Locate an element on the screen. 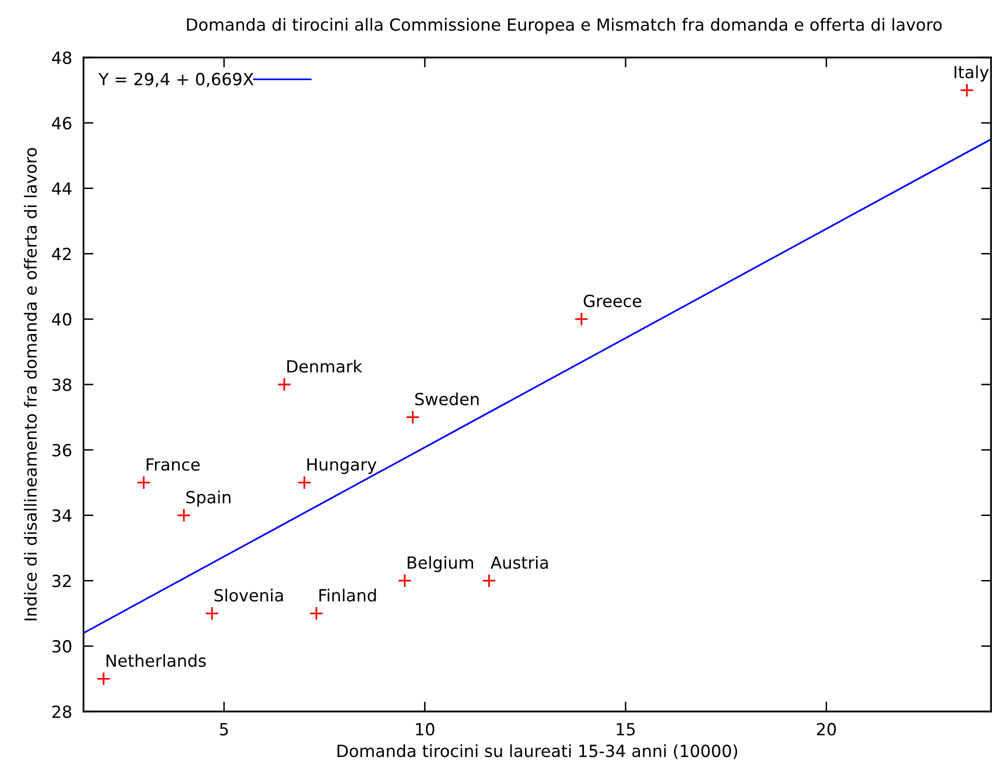 Image resolution: width=992 pixels, height=773 pixels. annotation: Greece is located at coordinates (613, 301).